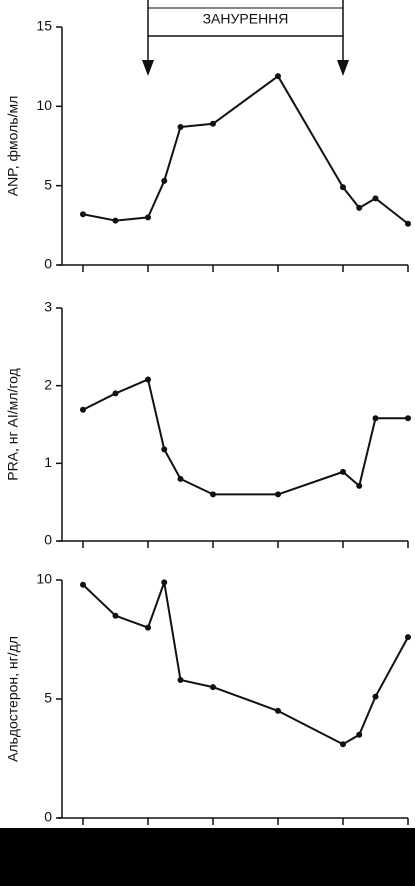  I want to click on y-tick-label: 3, so click(48, 307).